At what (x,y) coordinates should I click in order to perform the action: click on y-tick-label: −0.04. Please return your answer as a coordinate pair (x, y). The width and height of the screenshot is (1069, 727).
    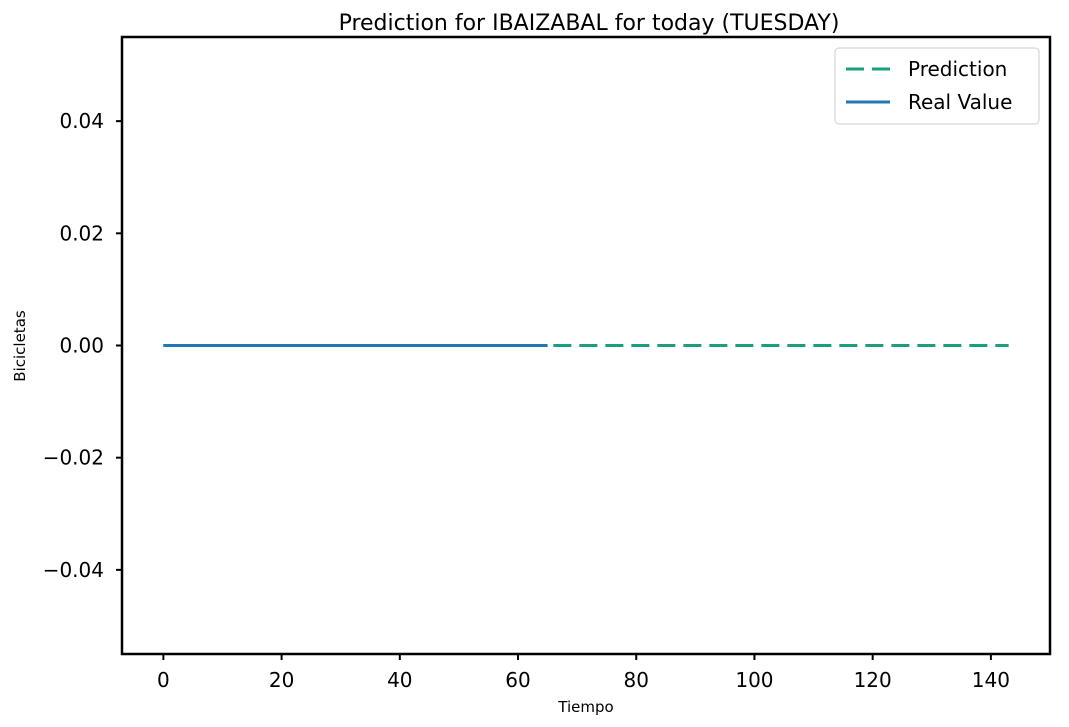
    Looking at the image, I should click on (73, 570).